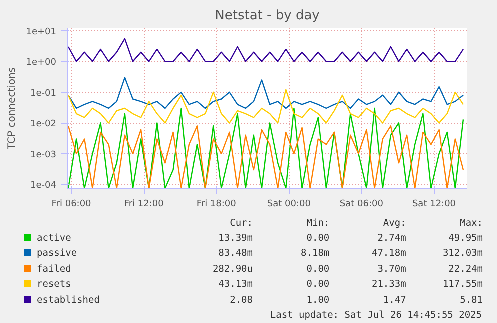 Image resolution: width=497 pixels, height=323 pixels. I want to click on legend-label: established, so click(68, 301).